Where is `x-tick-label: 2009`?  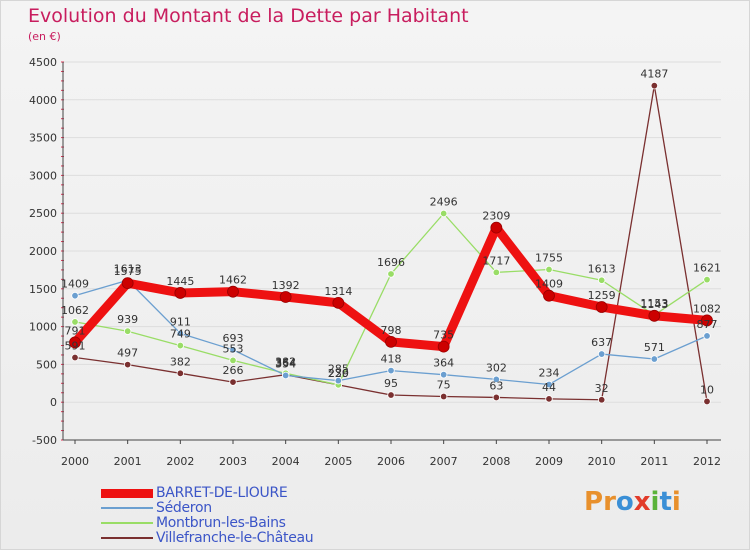 x-tick-label: 2009 is located at coordinates (549, 461).